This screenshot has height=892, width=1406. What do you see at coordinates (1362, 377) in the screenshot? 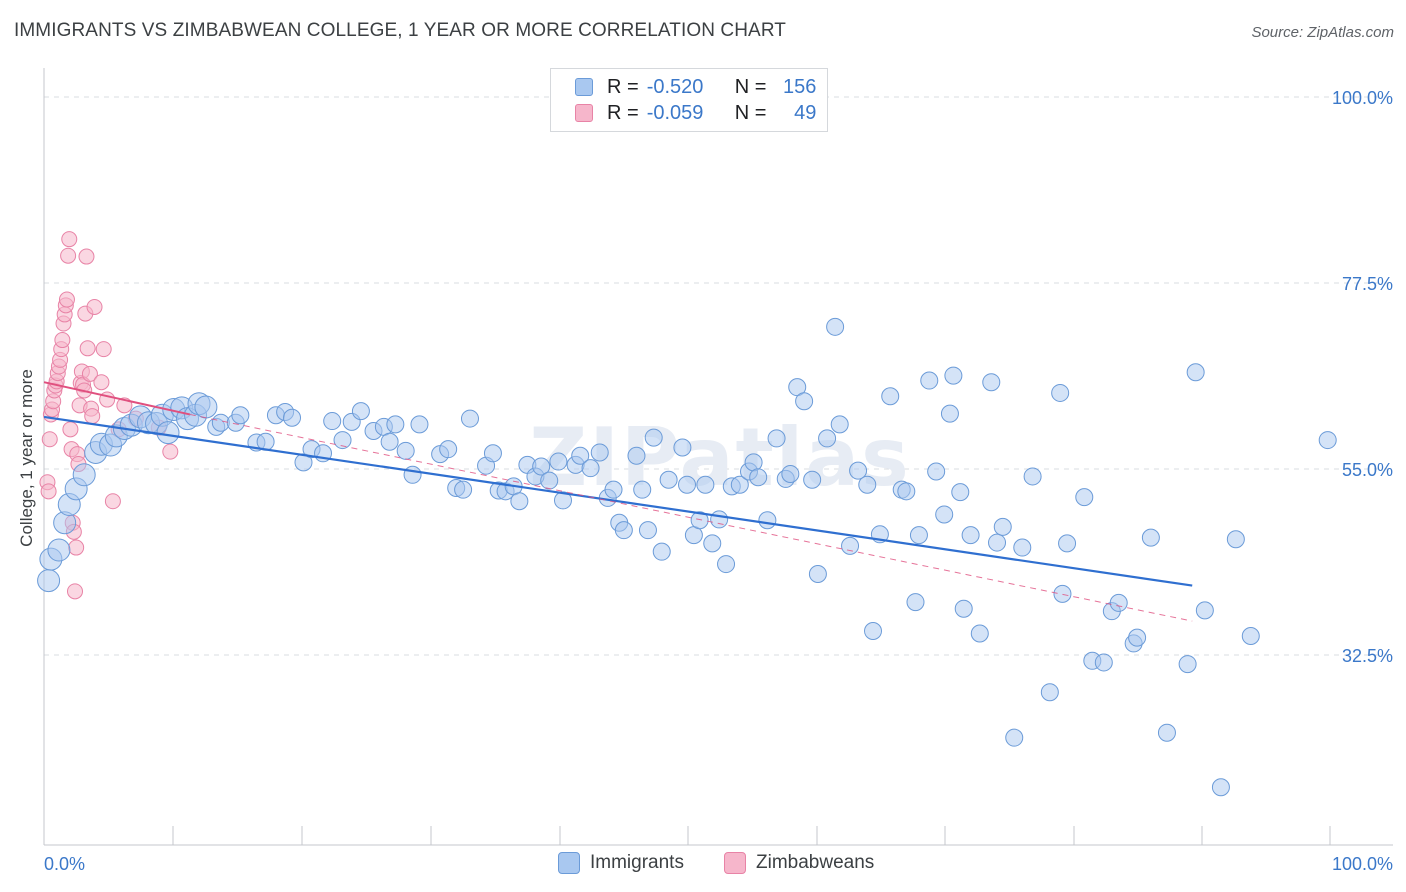
I see `y-tick-labels: 100.0% 77.5% 55.0% 32.5%` at bounding box center [1362, 377].